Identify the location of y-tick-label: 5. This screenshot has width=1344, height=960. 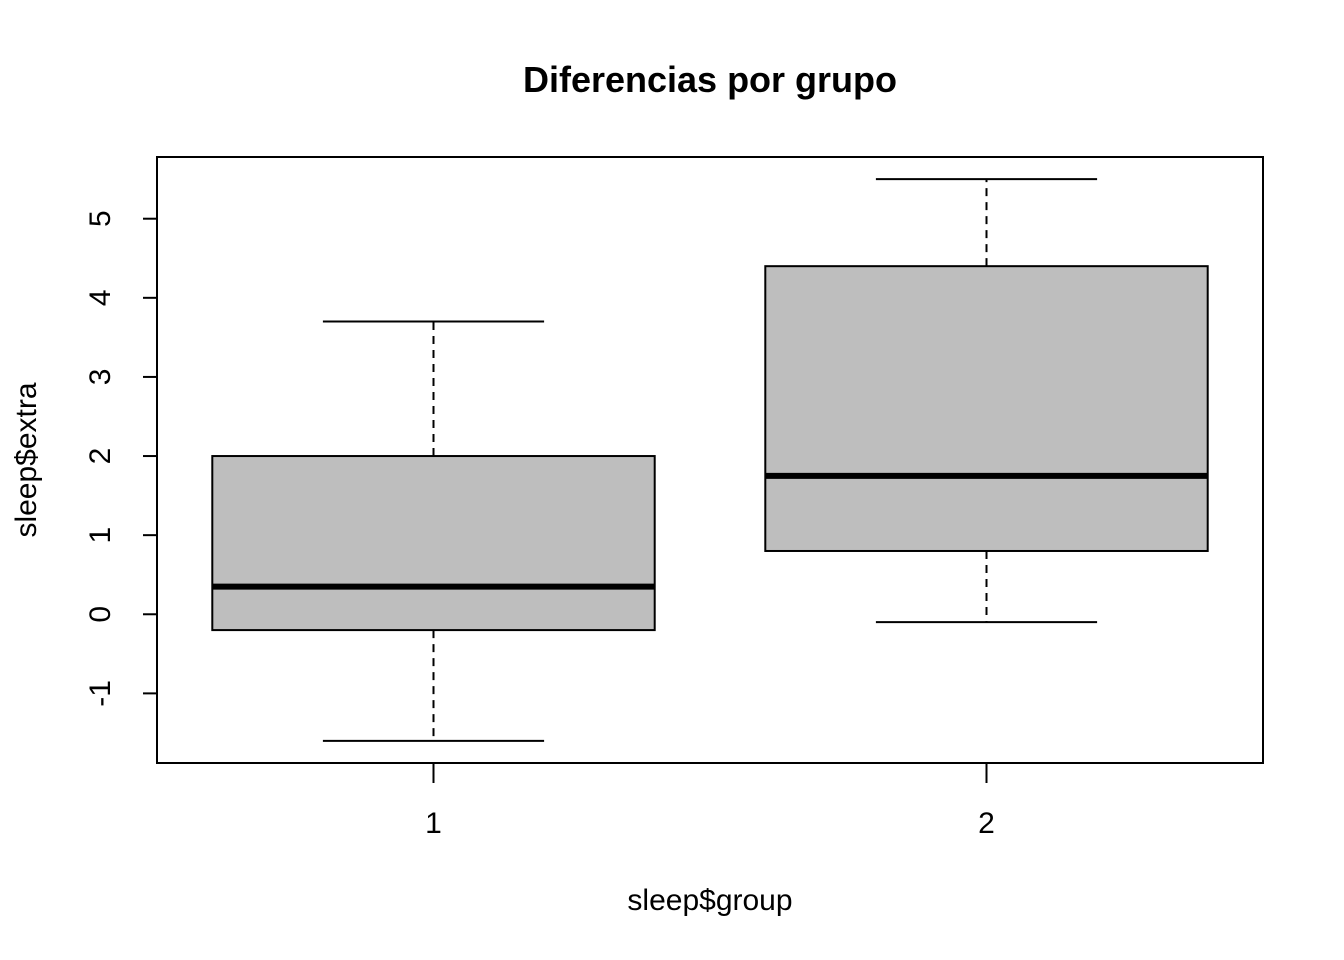
(100, 218).